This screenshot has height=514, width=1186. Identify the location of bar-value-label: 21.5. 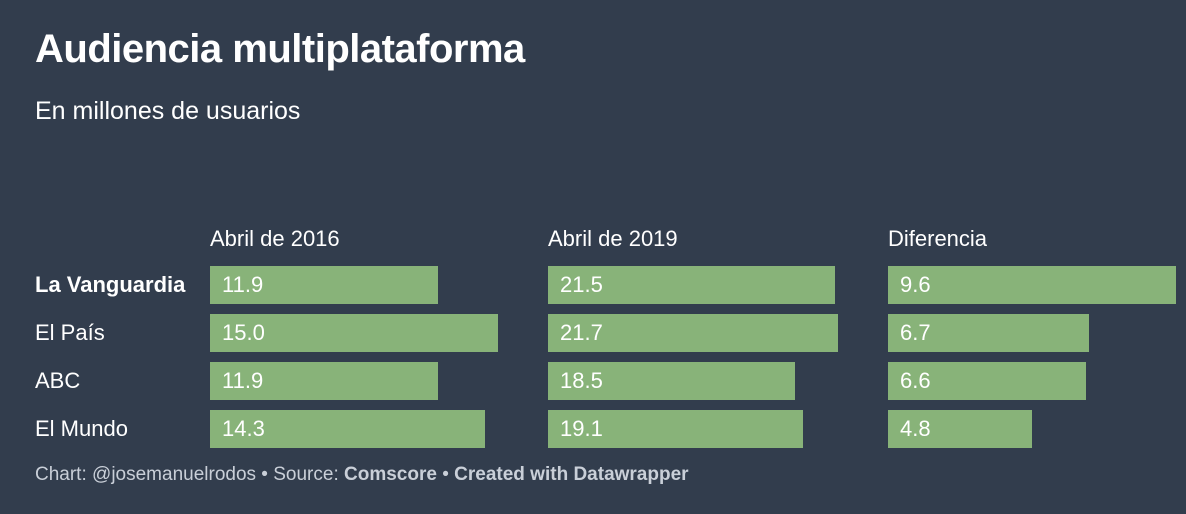
(581, 284).